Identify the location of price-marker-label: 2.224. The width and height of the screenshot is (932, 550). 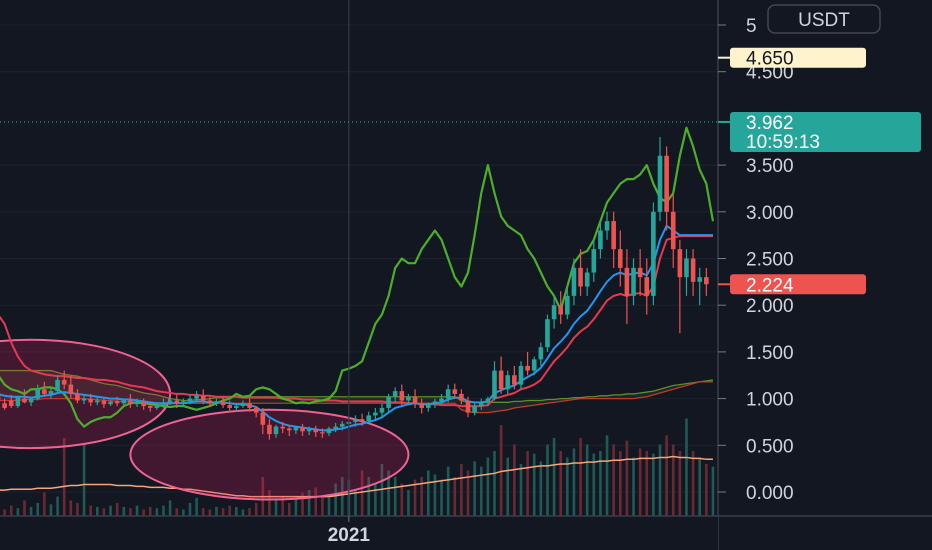
(770, 285).